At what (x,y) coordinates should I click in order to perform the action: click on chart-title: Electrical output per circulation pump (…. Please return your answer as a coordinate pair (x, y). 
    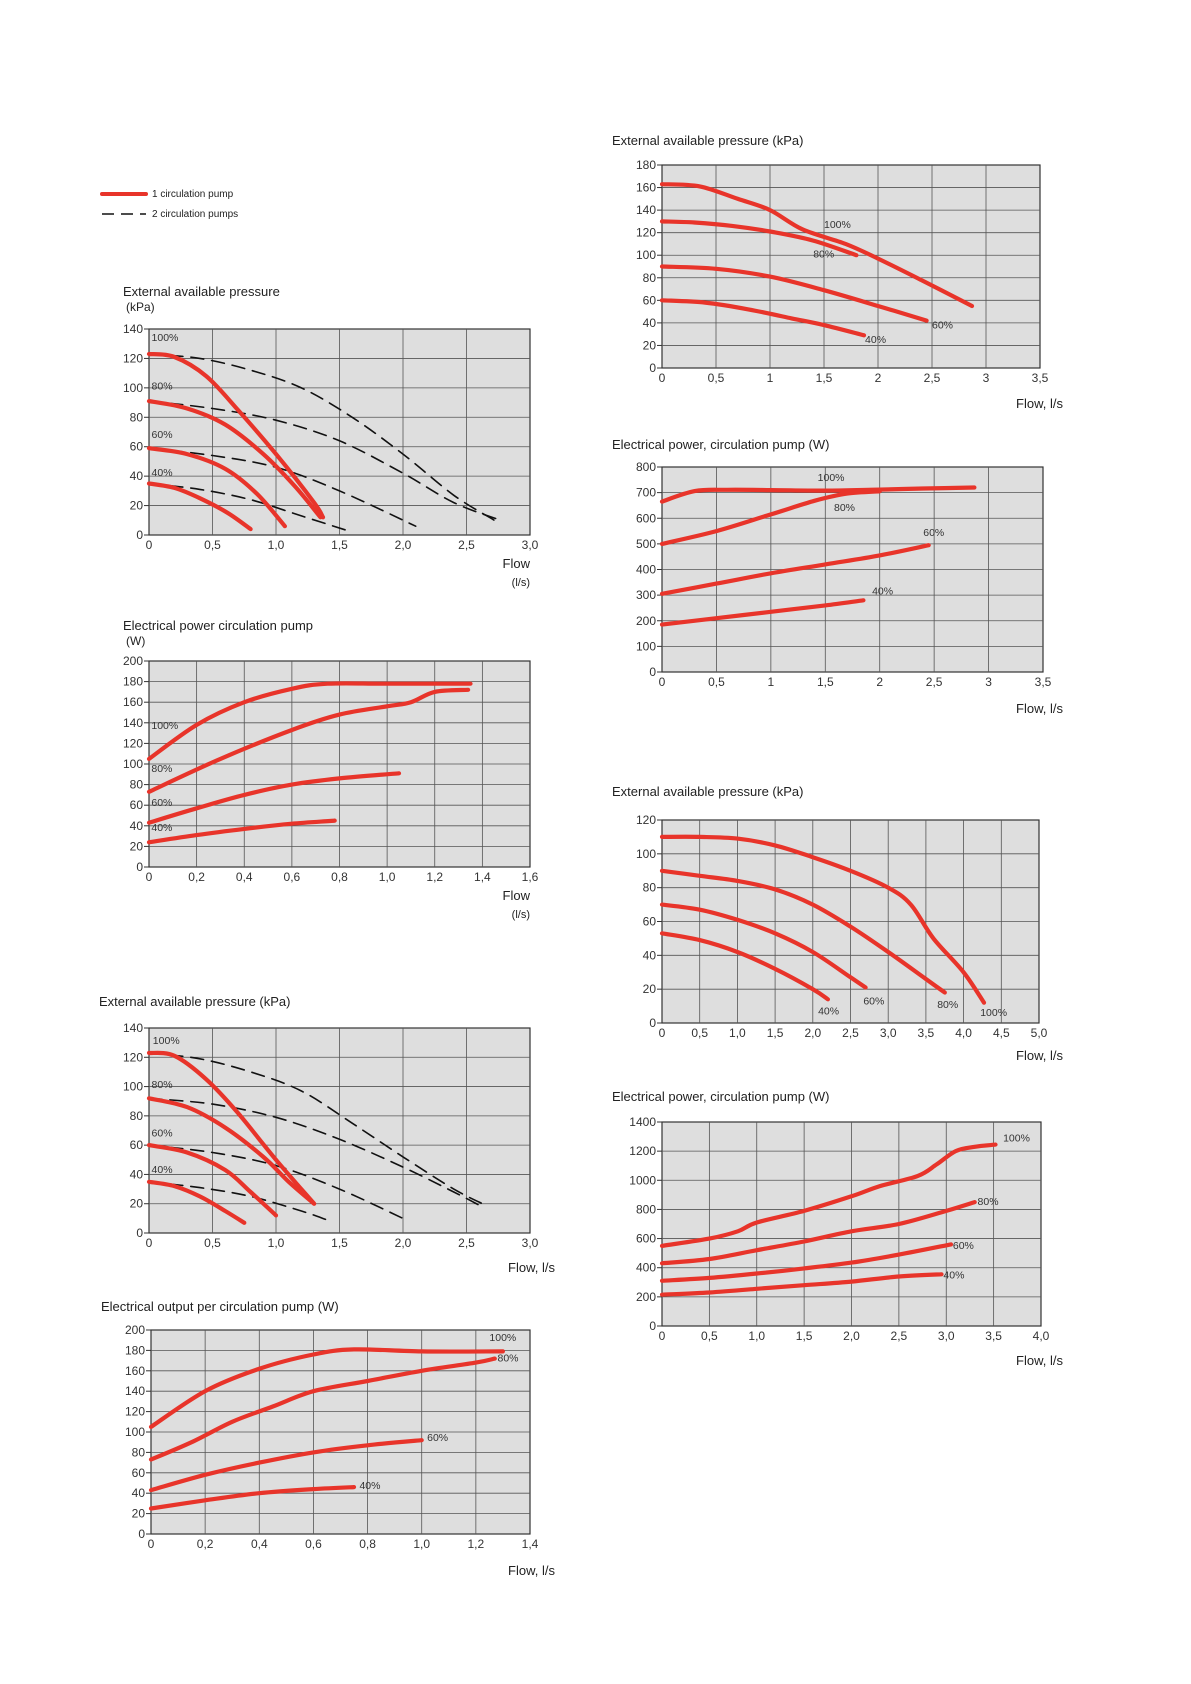
    Looking at the image, I should click on (220, 1306).